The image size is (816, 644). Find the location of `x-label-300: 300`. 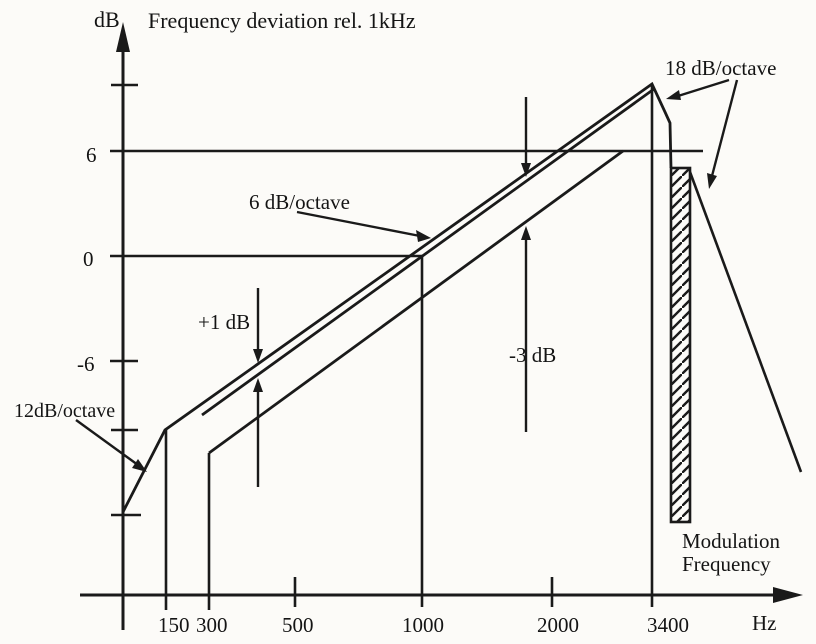

x-label-300: 300 is located at coordinates (212, 625).